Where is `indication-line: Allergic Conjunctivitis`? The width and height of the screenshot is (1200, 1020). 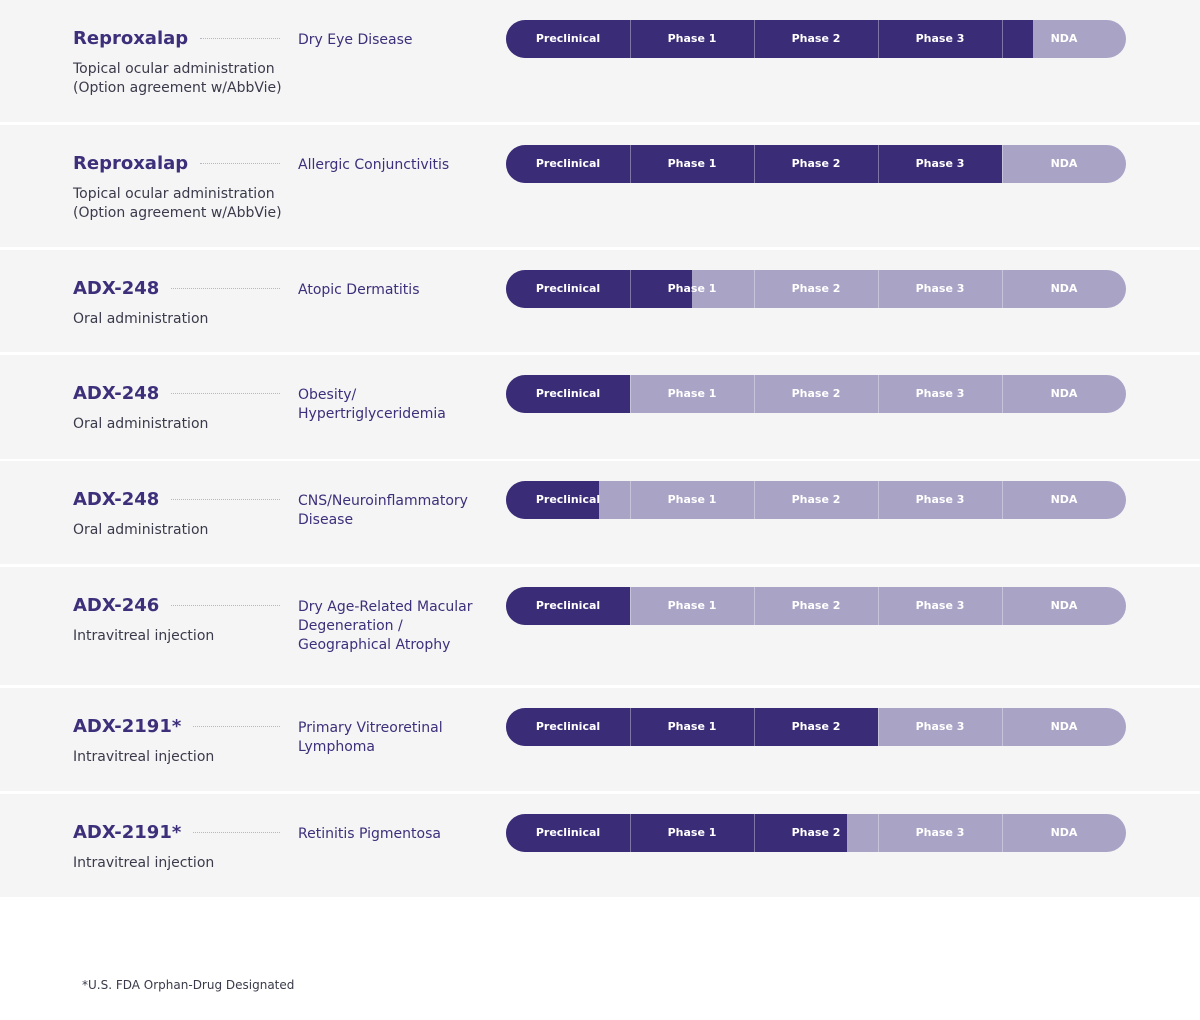 indication-line: Allergic Conjunctivitis is located at coordinates (374, 165).